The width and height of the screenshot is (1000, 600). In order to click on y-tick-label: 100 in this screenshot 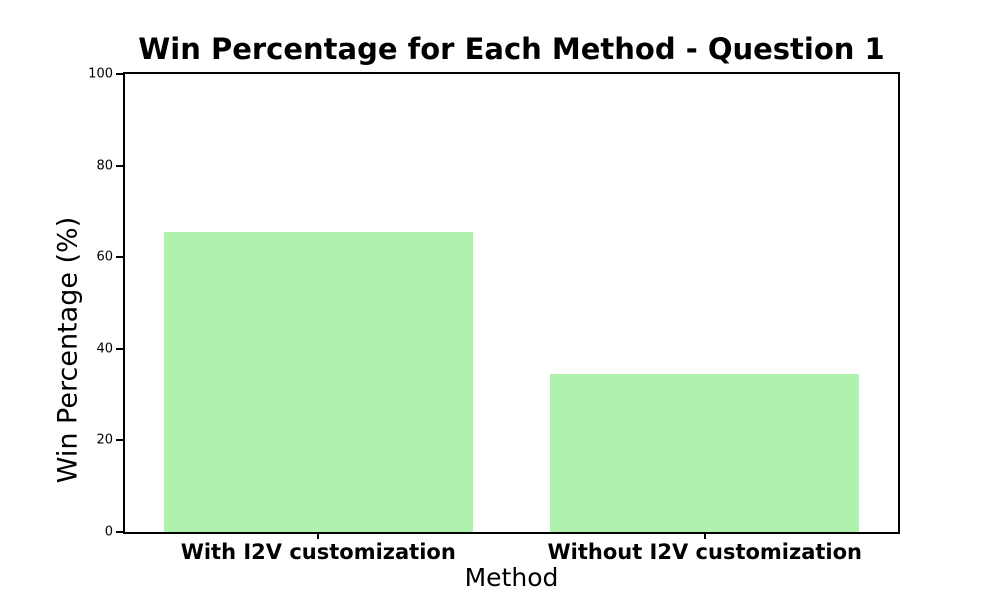, I will do `click(100, 74)`.